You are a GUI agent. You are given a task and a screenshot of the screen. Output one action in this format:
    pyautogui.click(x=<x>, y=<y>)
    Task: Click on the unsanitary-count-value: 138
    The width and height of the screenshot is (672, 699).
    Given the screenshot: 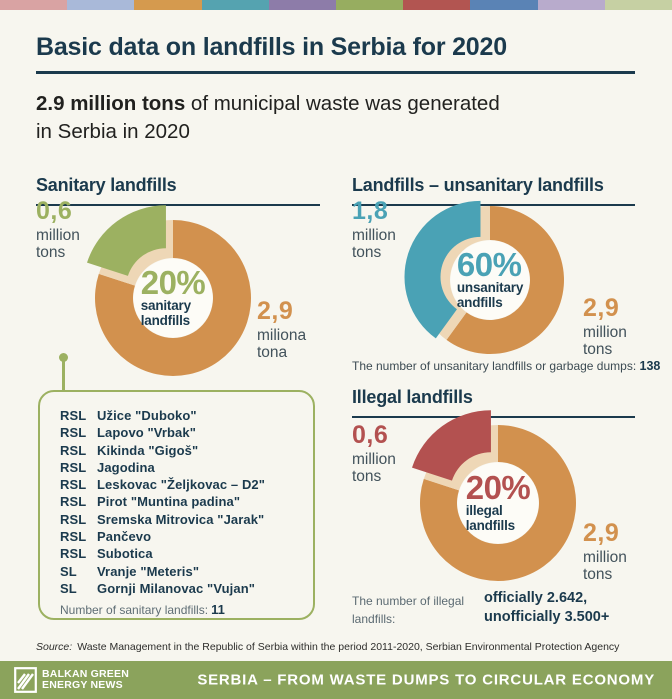 What is the action you would take?
    pyautogui.click(x=650, y=366)
    